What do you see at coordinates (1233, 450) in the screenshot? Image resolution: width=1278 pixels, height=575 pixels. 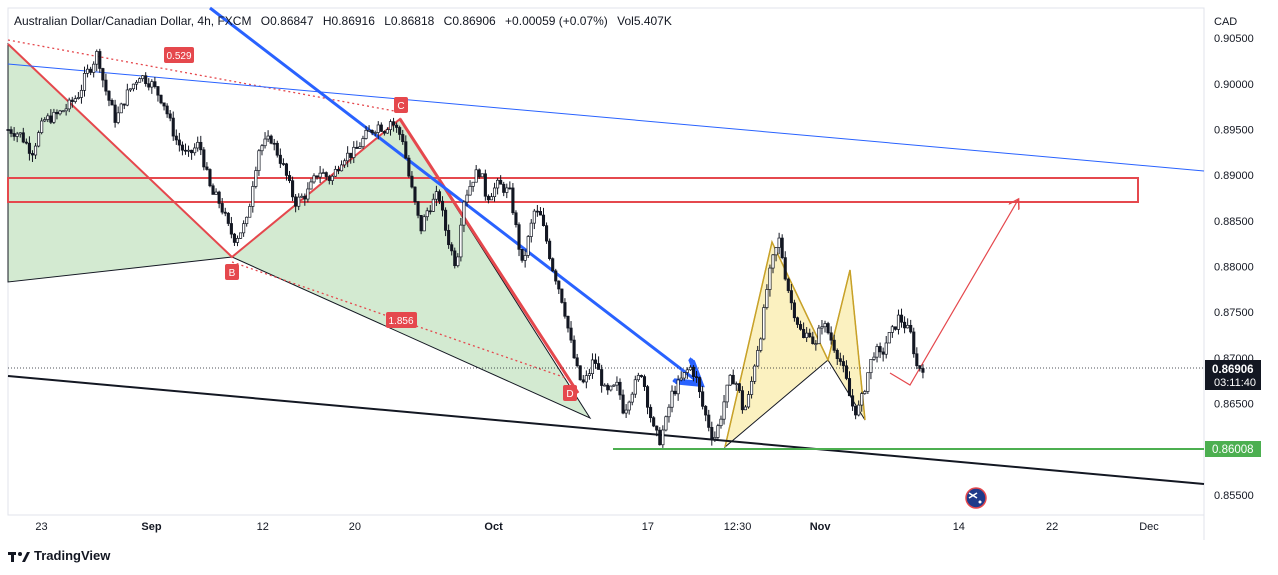 I see `svg-text: 0.86008` at bounding box center [1233, 450].